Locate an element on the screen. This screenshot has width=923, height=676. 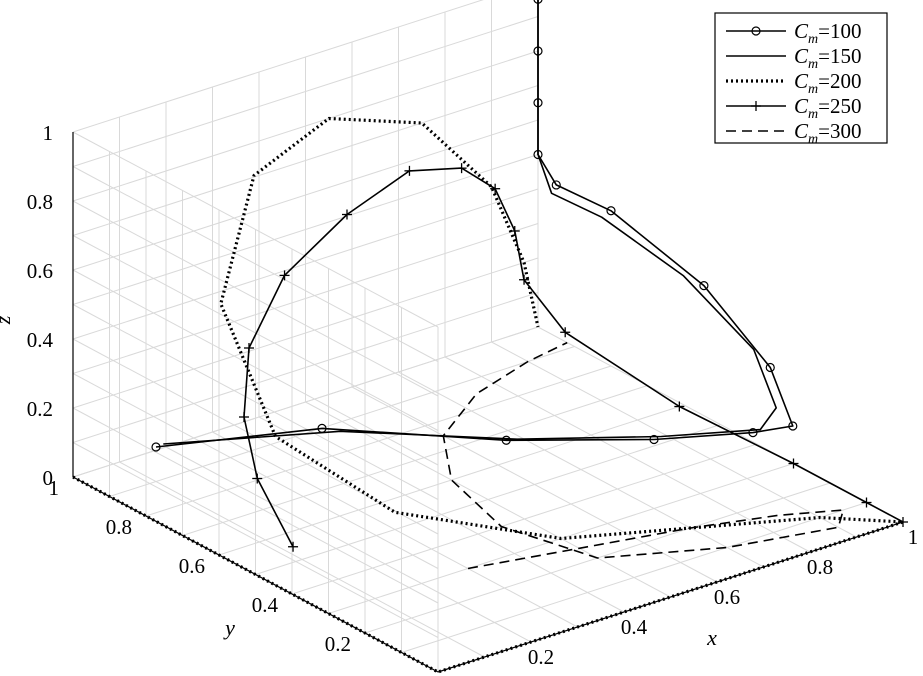
x-tick-label: 0.8 is located at coordinates (820, 567).